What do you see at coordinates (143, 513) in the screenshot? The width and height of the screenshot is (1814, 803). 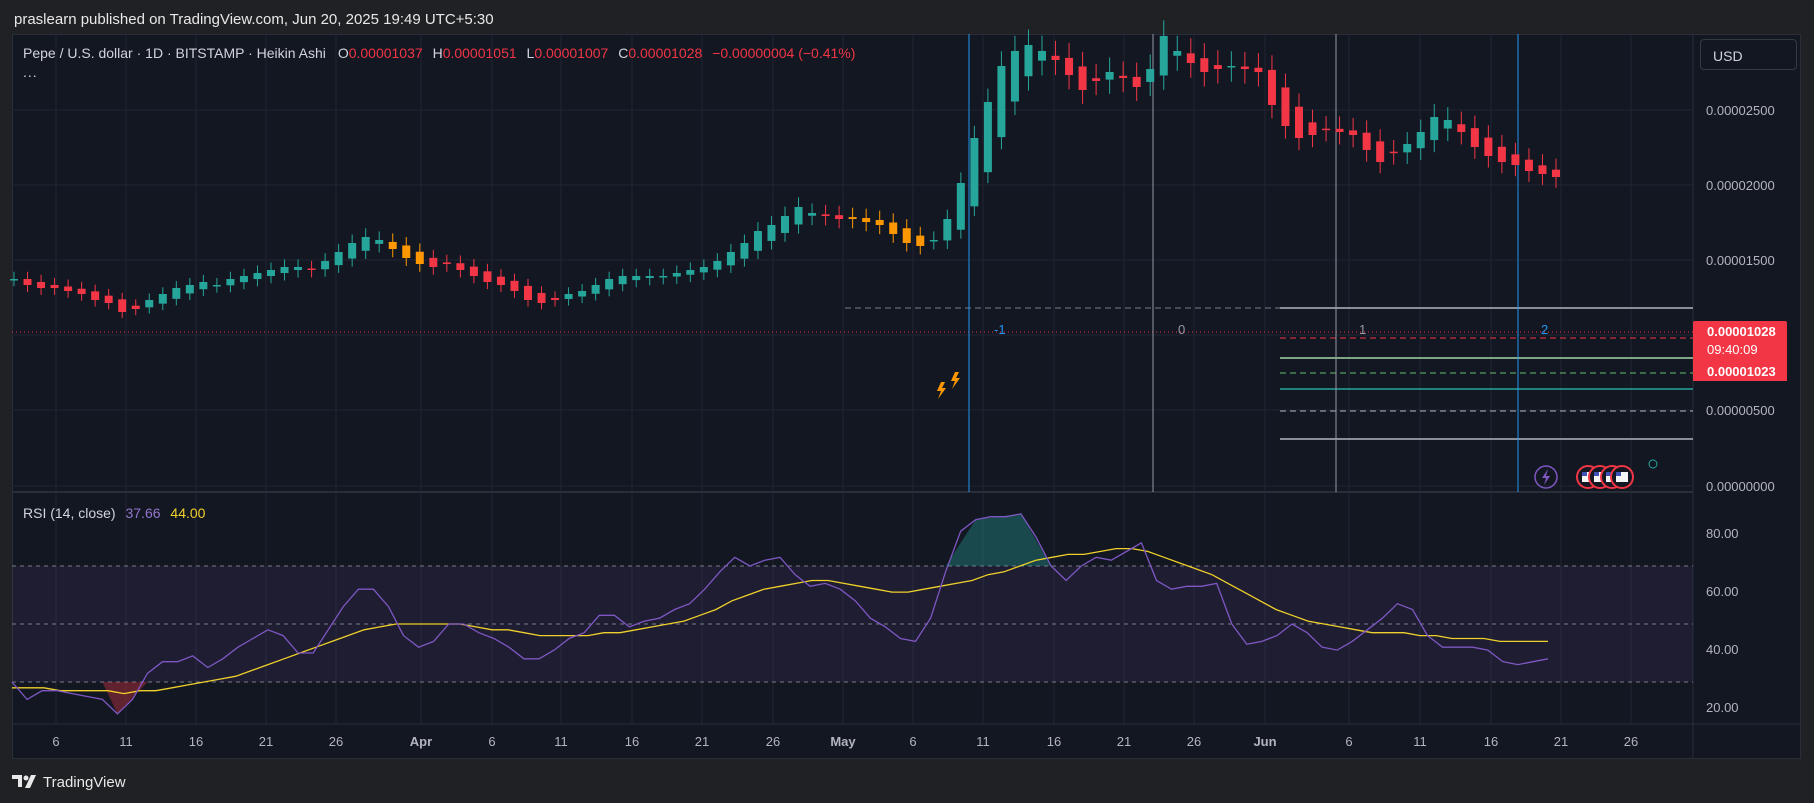 I see `rsi-value: 37.66` at bounding box center [143, 513].